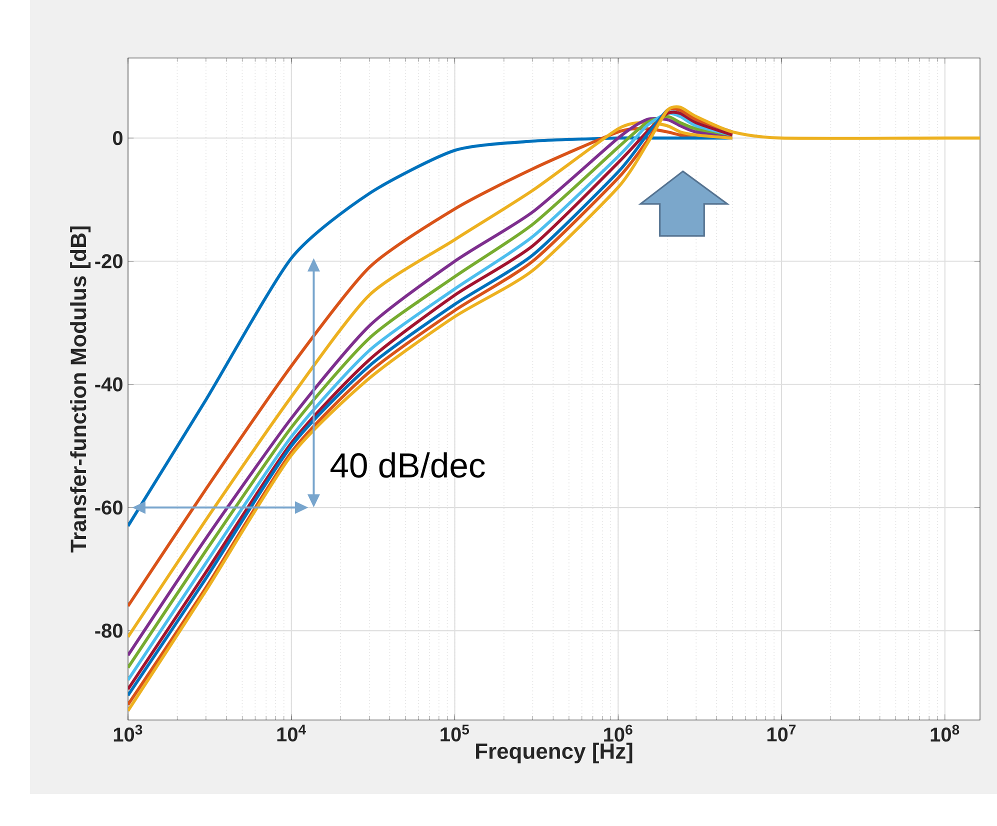  I want to click on y-tick-label: -20, so click(108, 261).